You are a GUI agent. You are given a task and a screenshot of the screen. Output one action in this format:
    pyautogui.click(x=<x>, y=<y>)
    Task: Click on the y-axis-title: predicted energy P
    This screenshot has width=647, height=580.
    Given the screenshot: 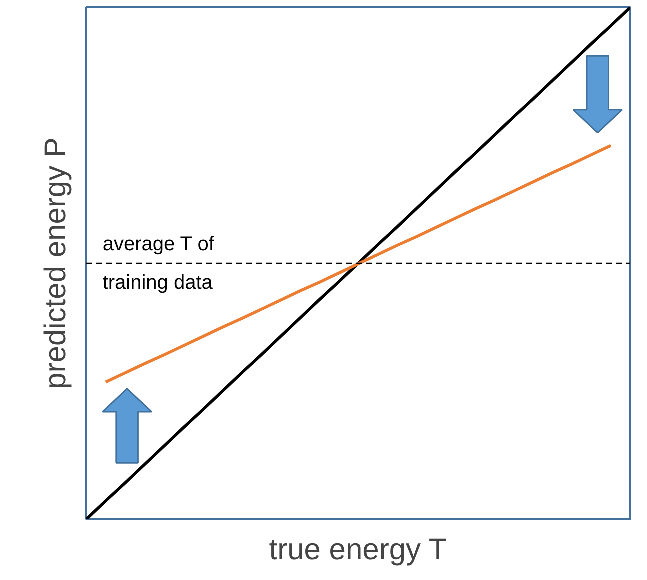 What is the action you would take?
    pyautogui.click(x=56, y=264)
    